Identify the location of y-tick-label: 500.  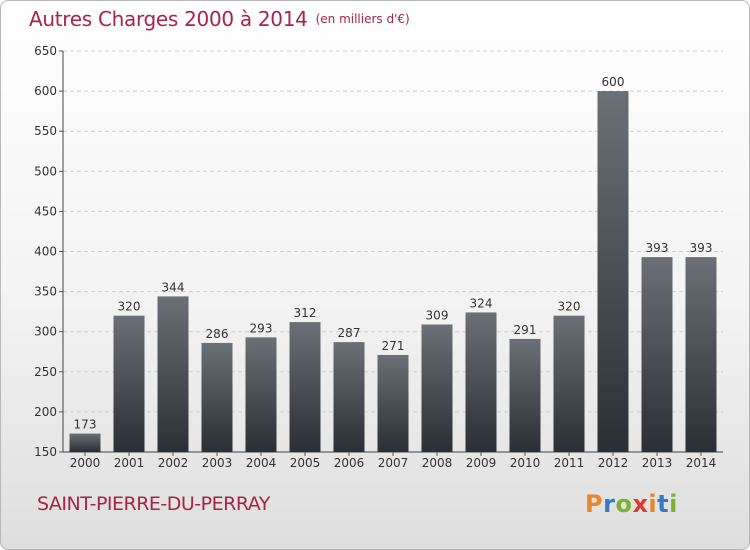
(45, 171).